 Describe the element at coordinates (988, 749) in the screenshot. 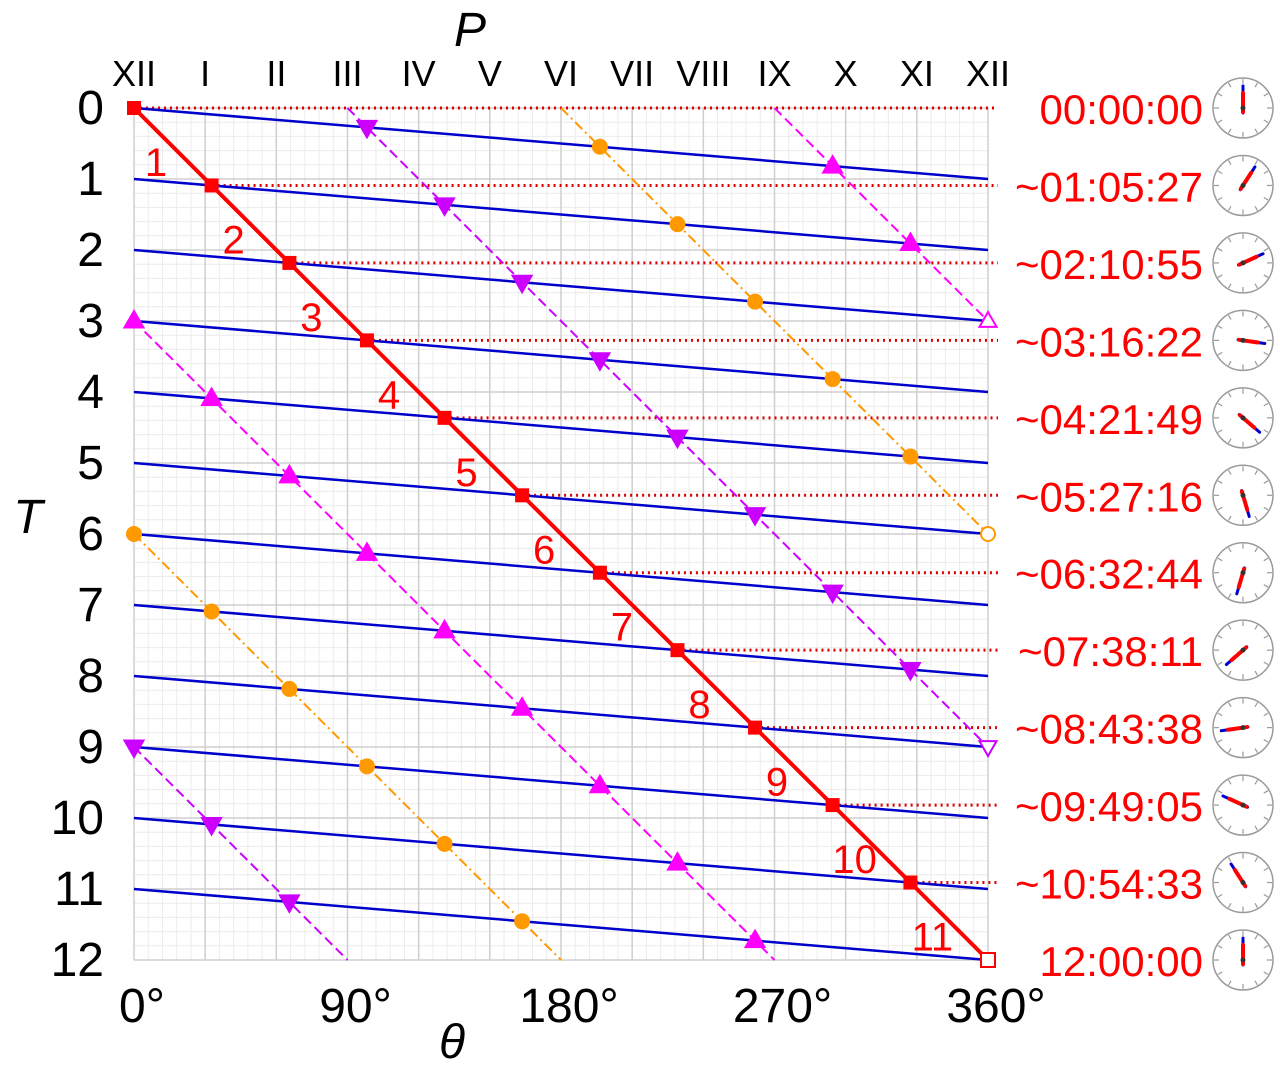

I see `right-angle-marker-trailing-open` at that location.